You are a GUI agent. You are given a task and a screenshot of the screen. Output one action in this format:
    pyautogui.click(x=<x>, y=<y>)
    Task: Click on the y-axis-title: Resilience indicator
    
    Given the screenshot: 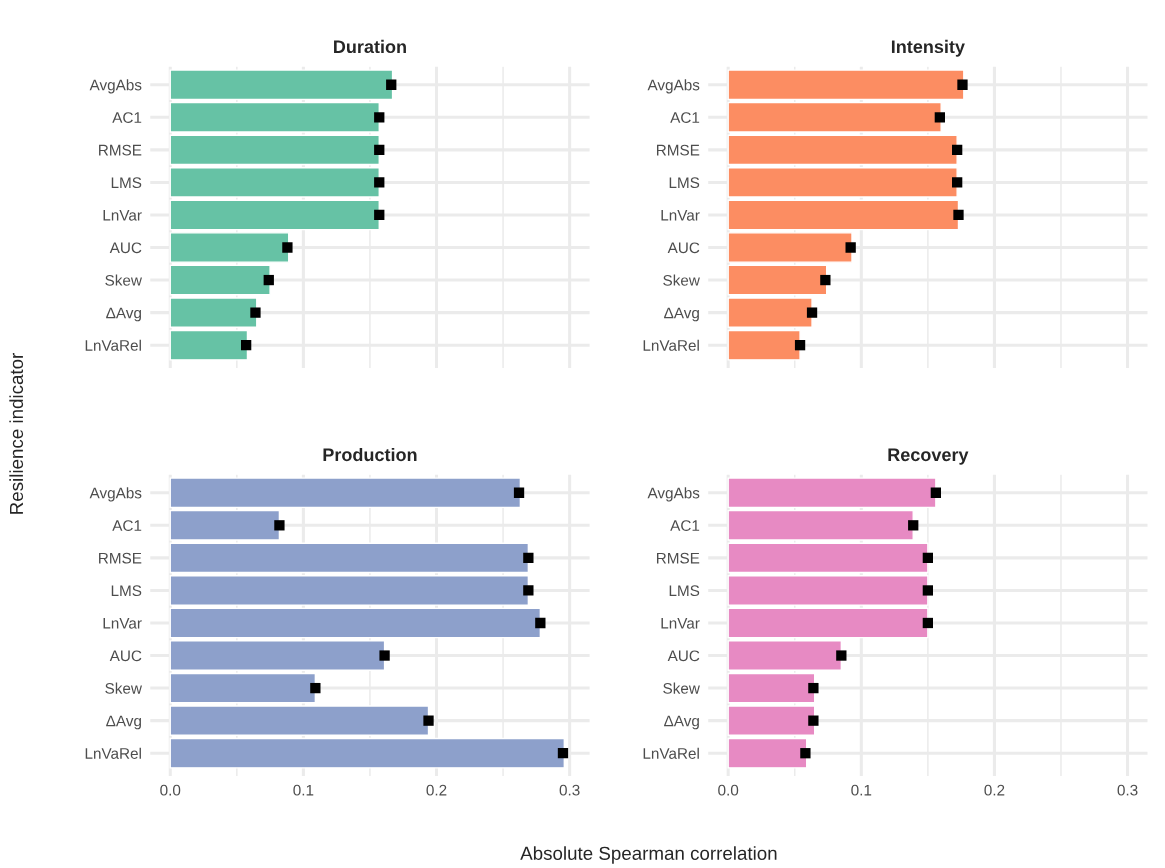 What is the action you would take?
    pyautogui.click(x=16, y=433)
    